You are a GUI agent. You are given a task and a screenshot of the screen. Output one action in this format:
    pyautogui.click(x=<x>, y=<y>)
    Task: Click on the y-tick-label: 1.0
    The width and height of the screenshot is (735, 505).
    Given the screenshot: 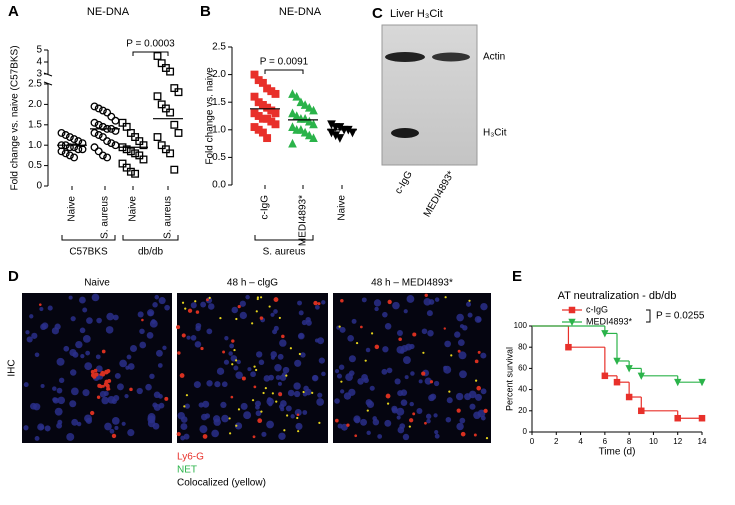 What is the action you would take?
    pyautogui.click(x=35, y=145)
    